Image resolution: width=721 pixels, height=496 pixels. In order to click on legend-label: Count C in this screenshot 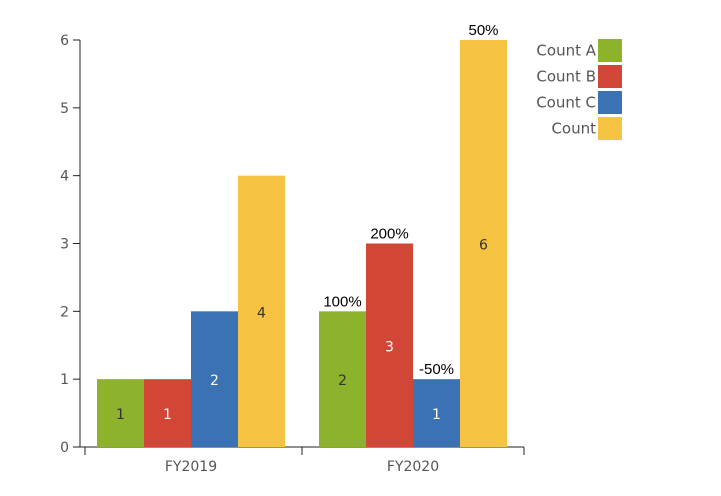, I will do `click(566, 103)`.